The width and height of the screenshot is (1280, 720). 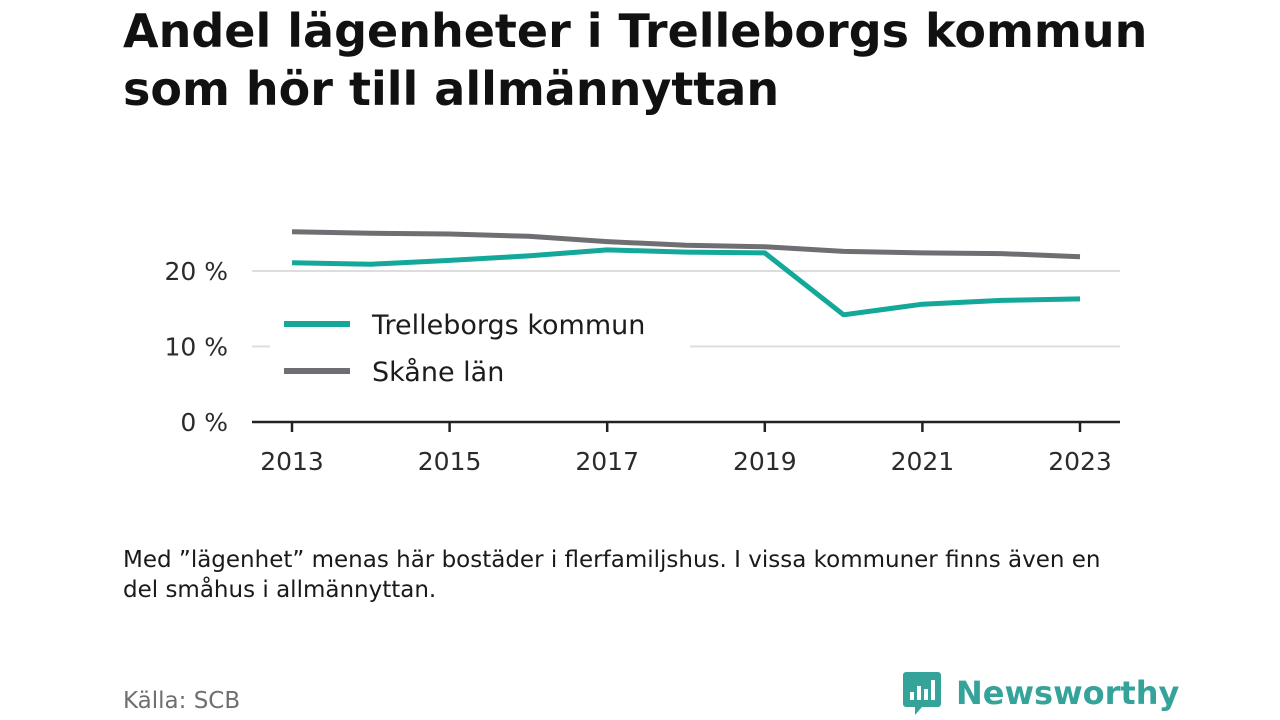 I want to click on legend-background, so click(x=480, y=349).